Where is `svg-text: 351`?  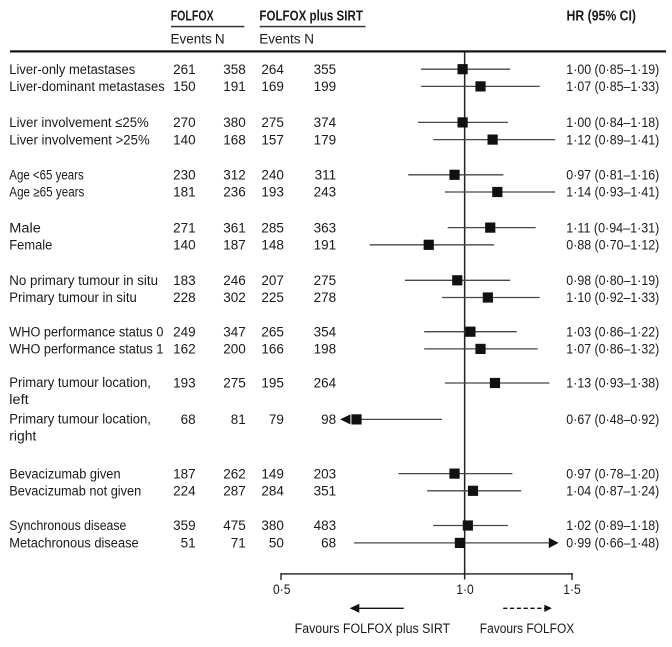
svg-text: 351 is located at coordinates (325, 491).